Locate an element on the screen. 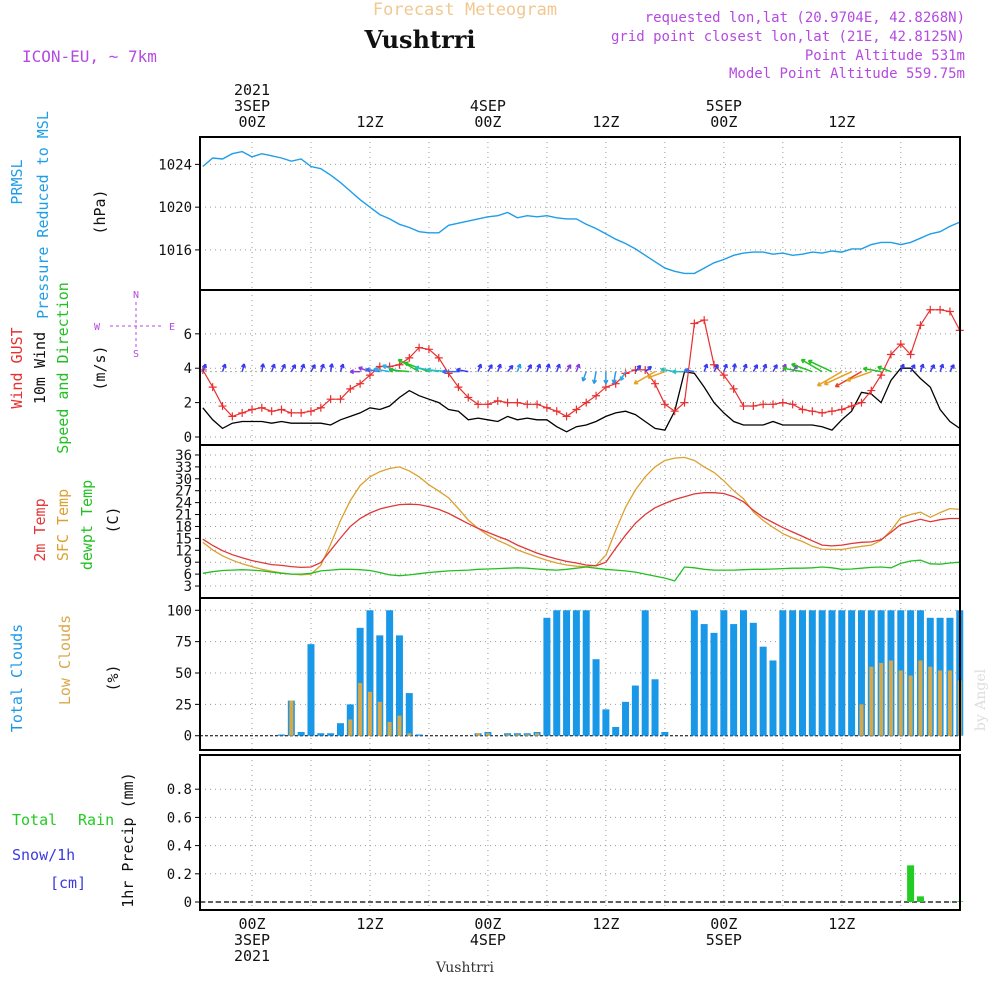  credit-watermark: by Angel is located at coordinates (981, 699).